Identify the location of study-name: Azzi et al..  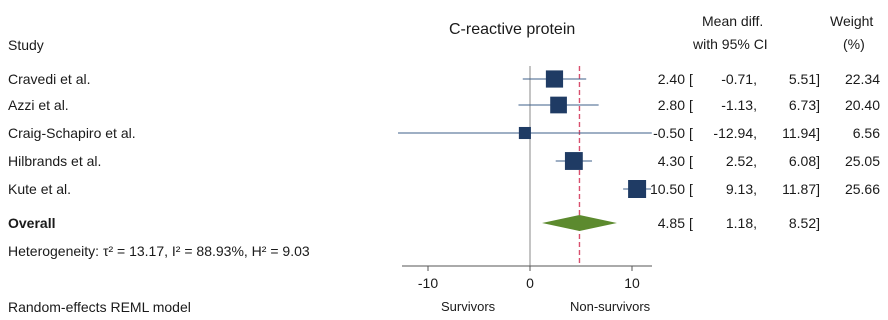
(38, 105).